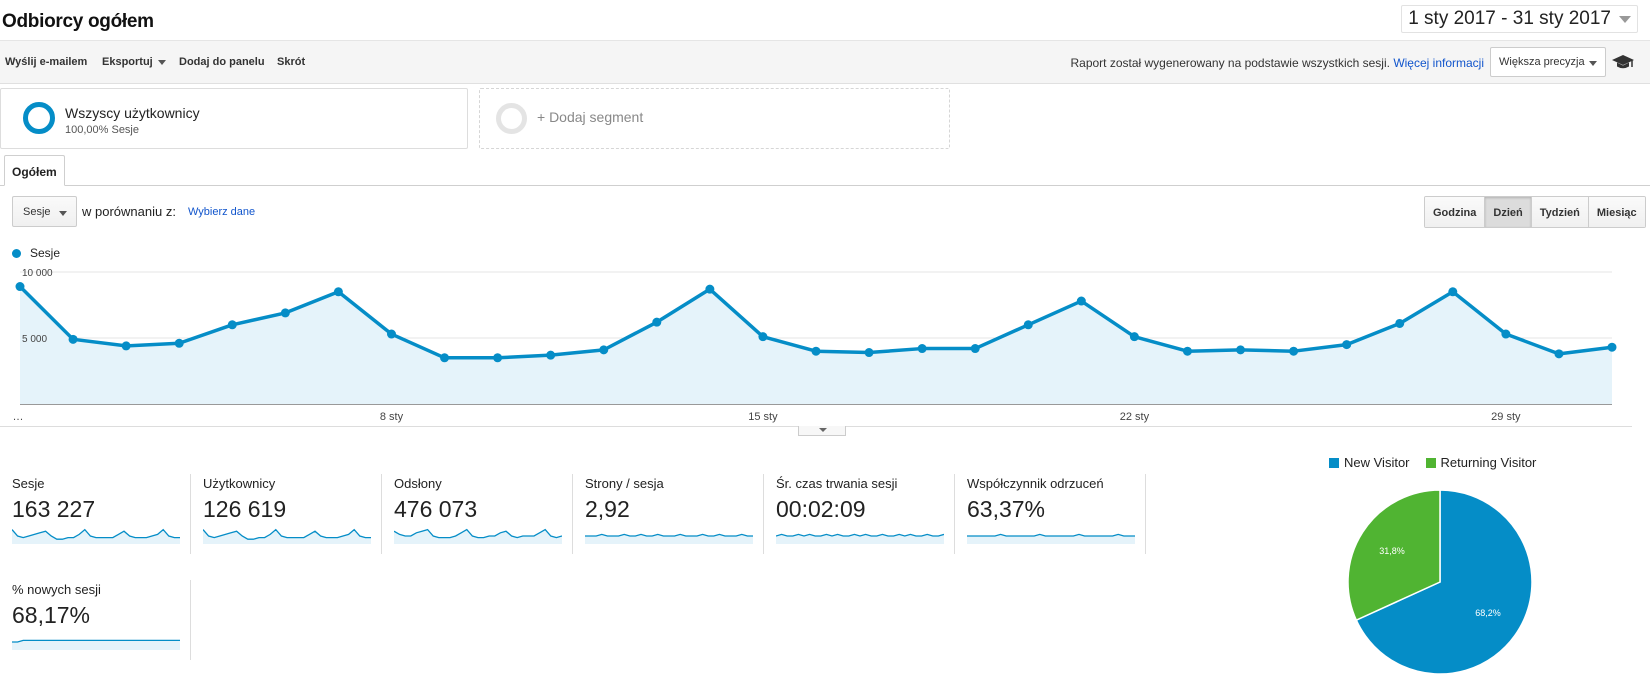 The height and width of the screenshot is (682, 1650). I want to click on granularity-day-button: Dzień, so click(1507, 212).